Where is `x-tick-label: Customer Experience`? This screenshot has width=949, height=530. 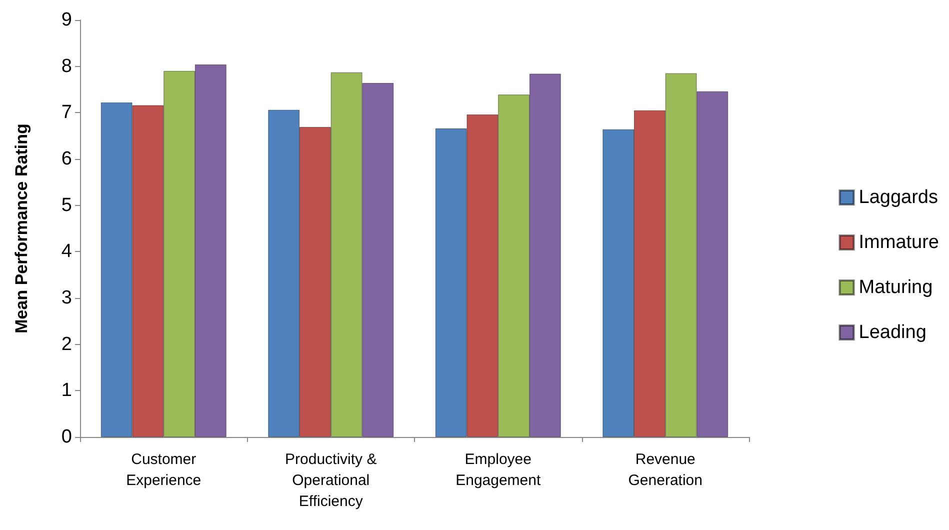
x-tick-label: Customer Experience is located at coordinates (164, 470).